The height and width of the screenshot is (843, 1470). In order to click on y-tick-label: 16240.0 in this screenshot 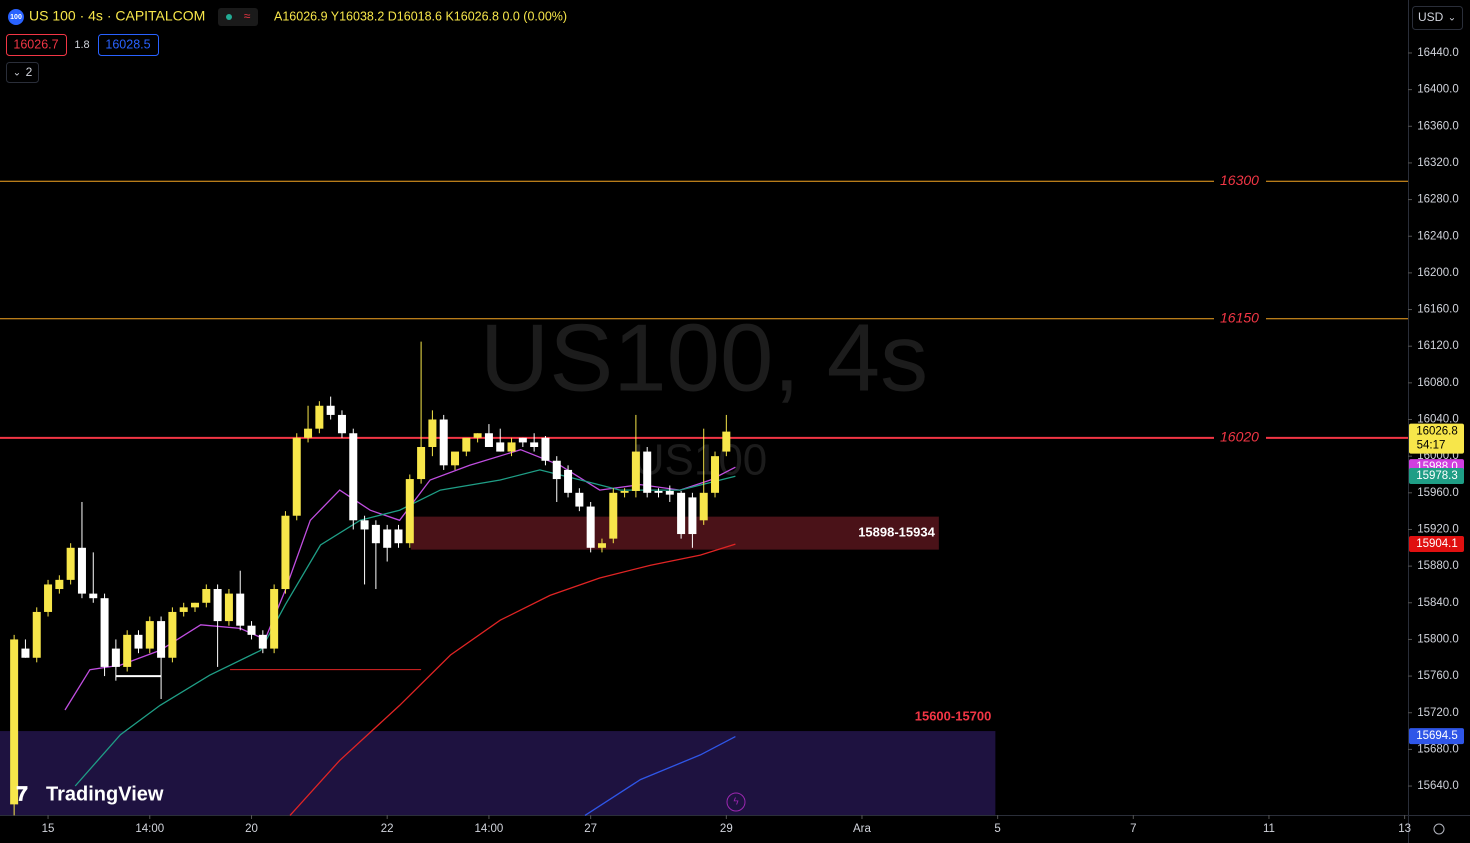, I will do `click(1438, 236)`.